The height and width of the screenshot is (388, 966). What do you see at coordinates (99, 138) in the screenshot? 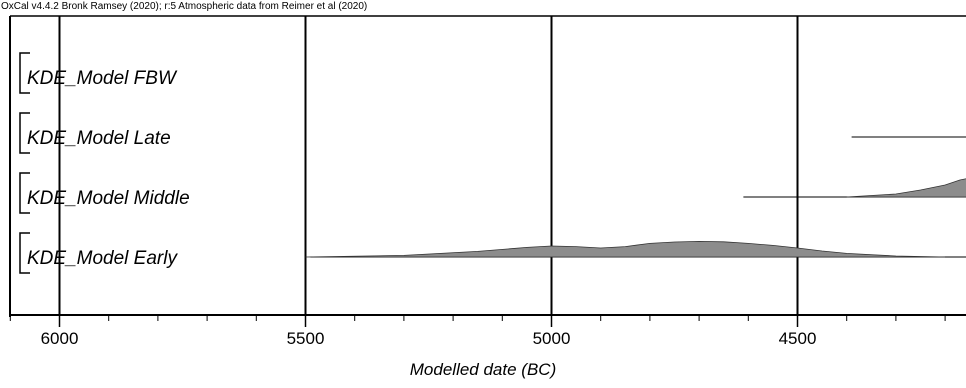
I see `series-label: KDE_Model Late` at bounding box center [99, 138].